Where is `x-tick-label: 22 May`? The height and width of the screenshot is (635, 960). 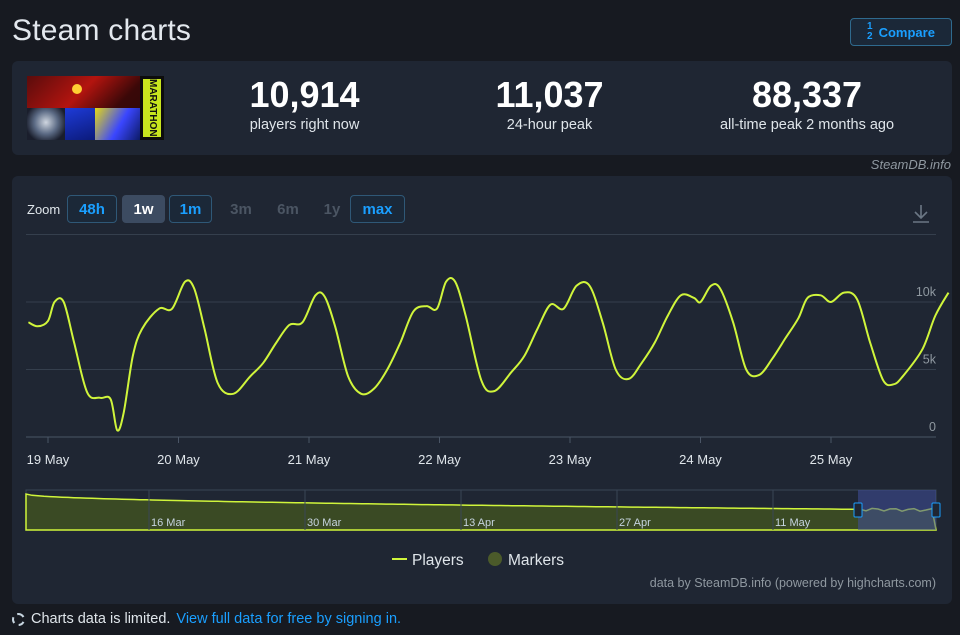
x-tick-label: 22 May is located at coordinates (439, 459).